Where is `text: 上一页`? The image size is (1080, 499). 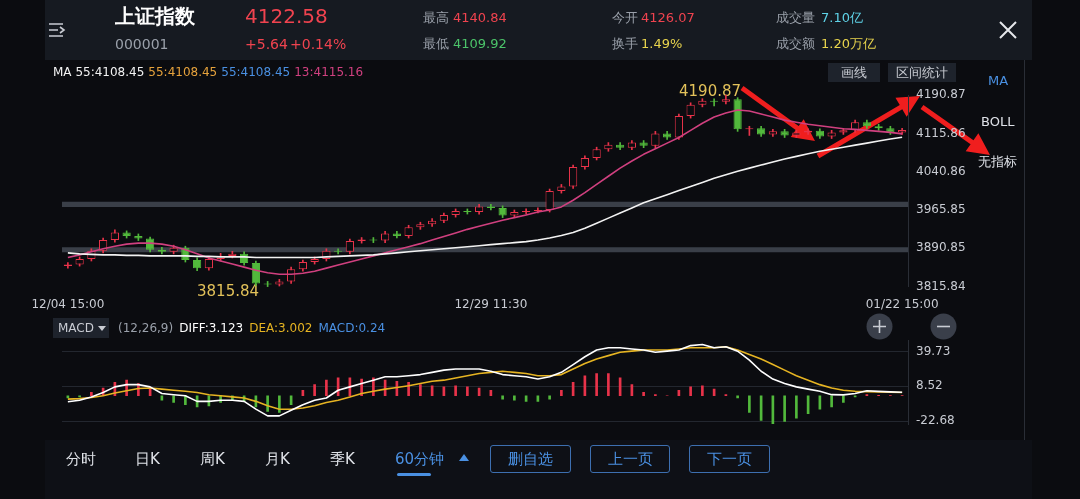 text: 上一页 is located at coordinates (630, 459).